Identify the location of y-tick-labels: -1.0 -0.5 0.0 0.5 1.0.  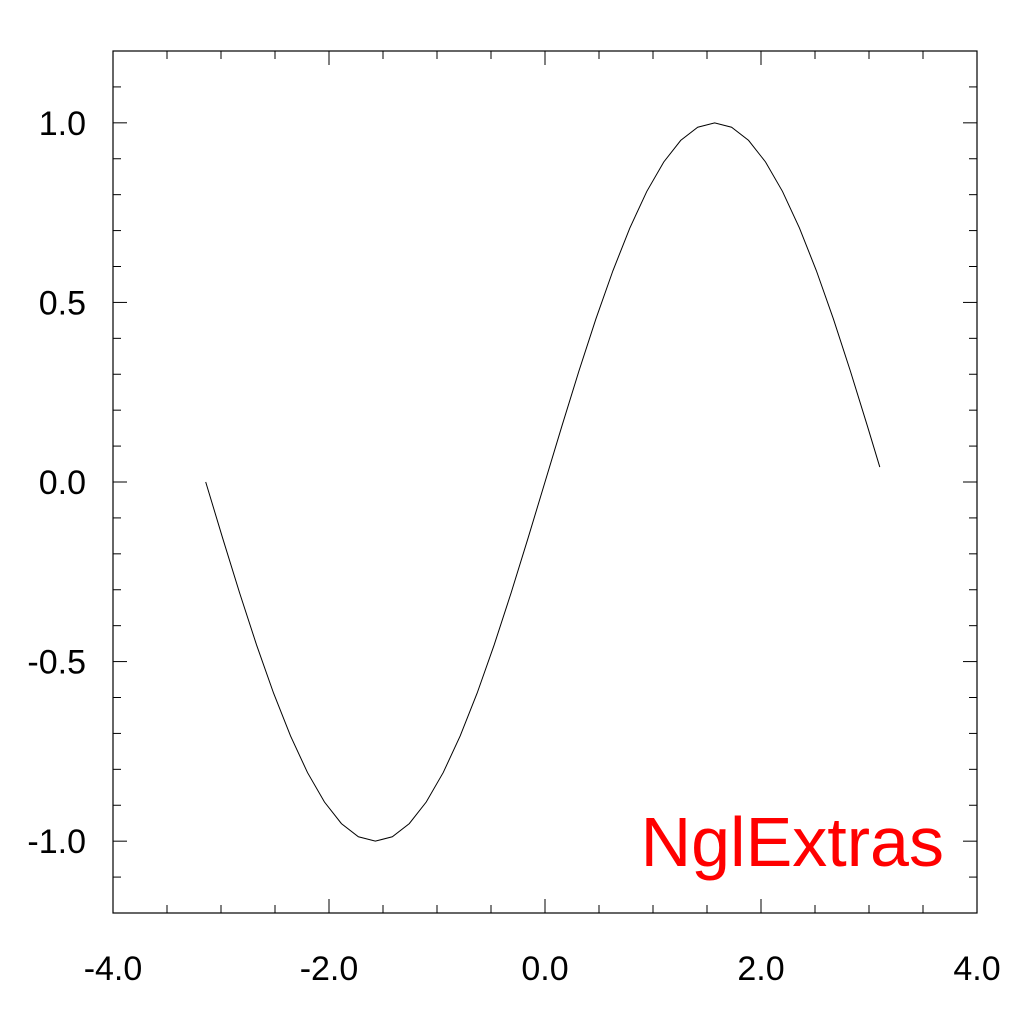
(56, 483).